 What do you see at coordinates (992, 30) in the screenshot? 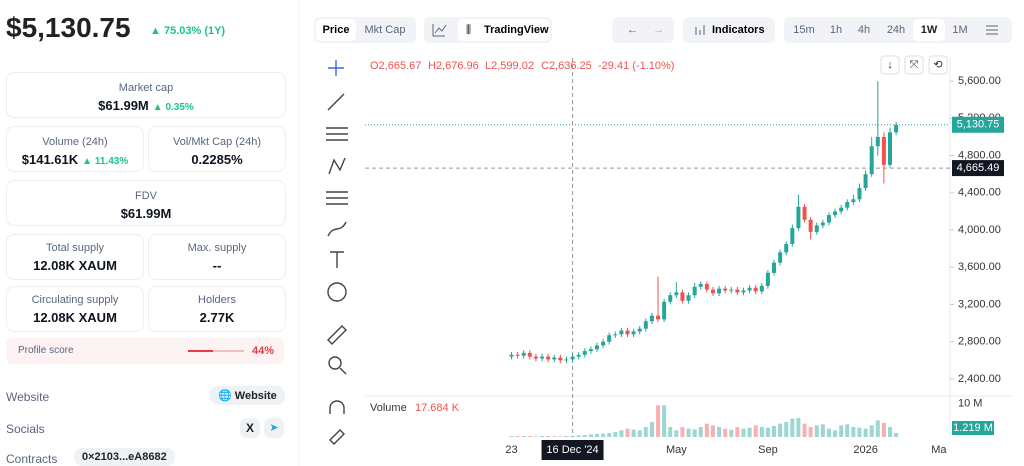
I see `settings-icon` at bounding box center [992, 30].